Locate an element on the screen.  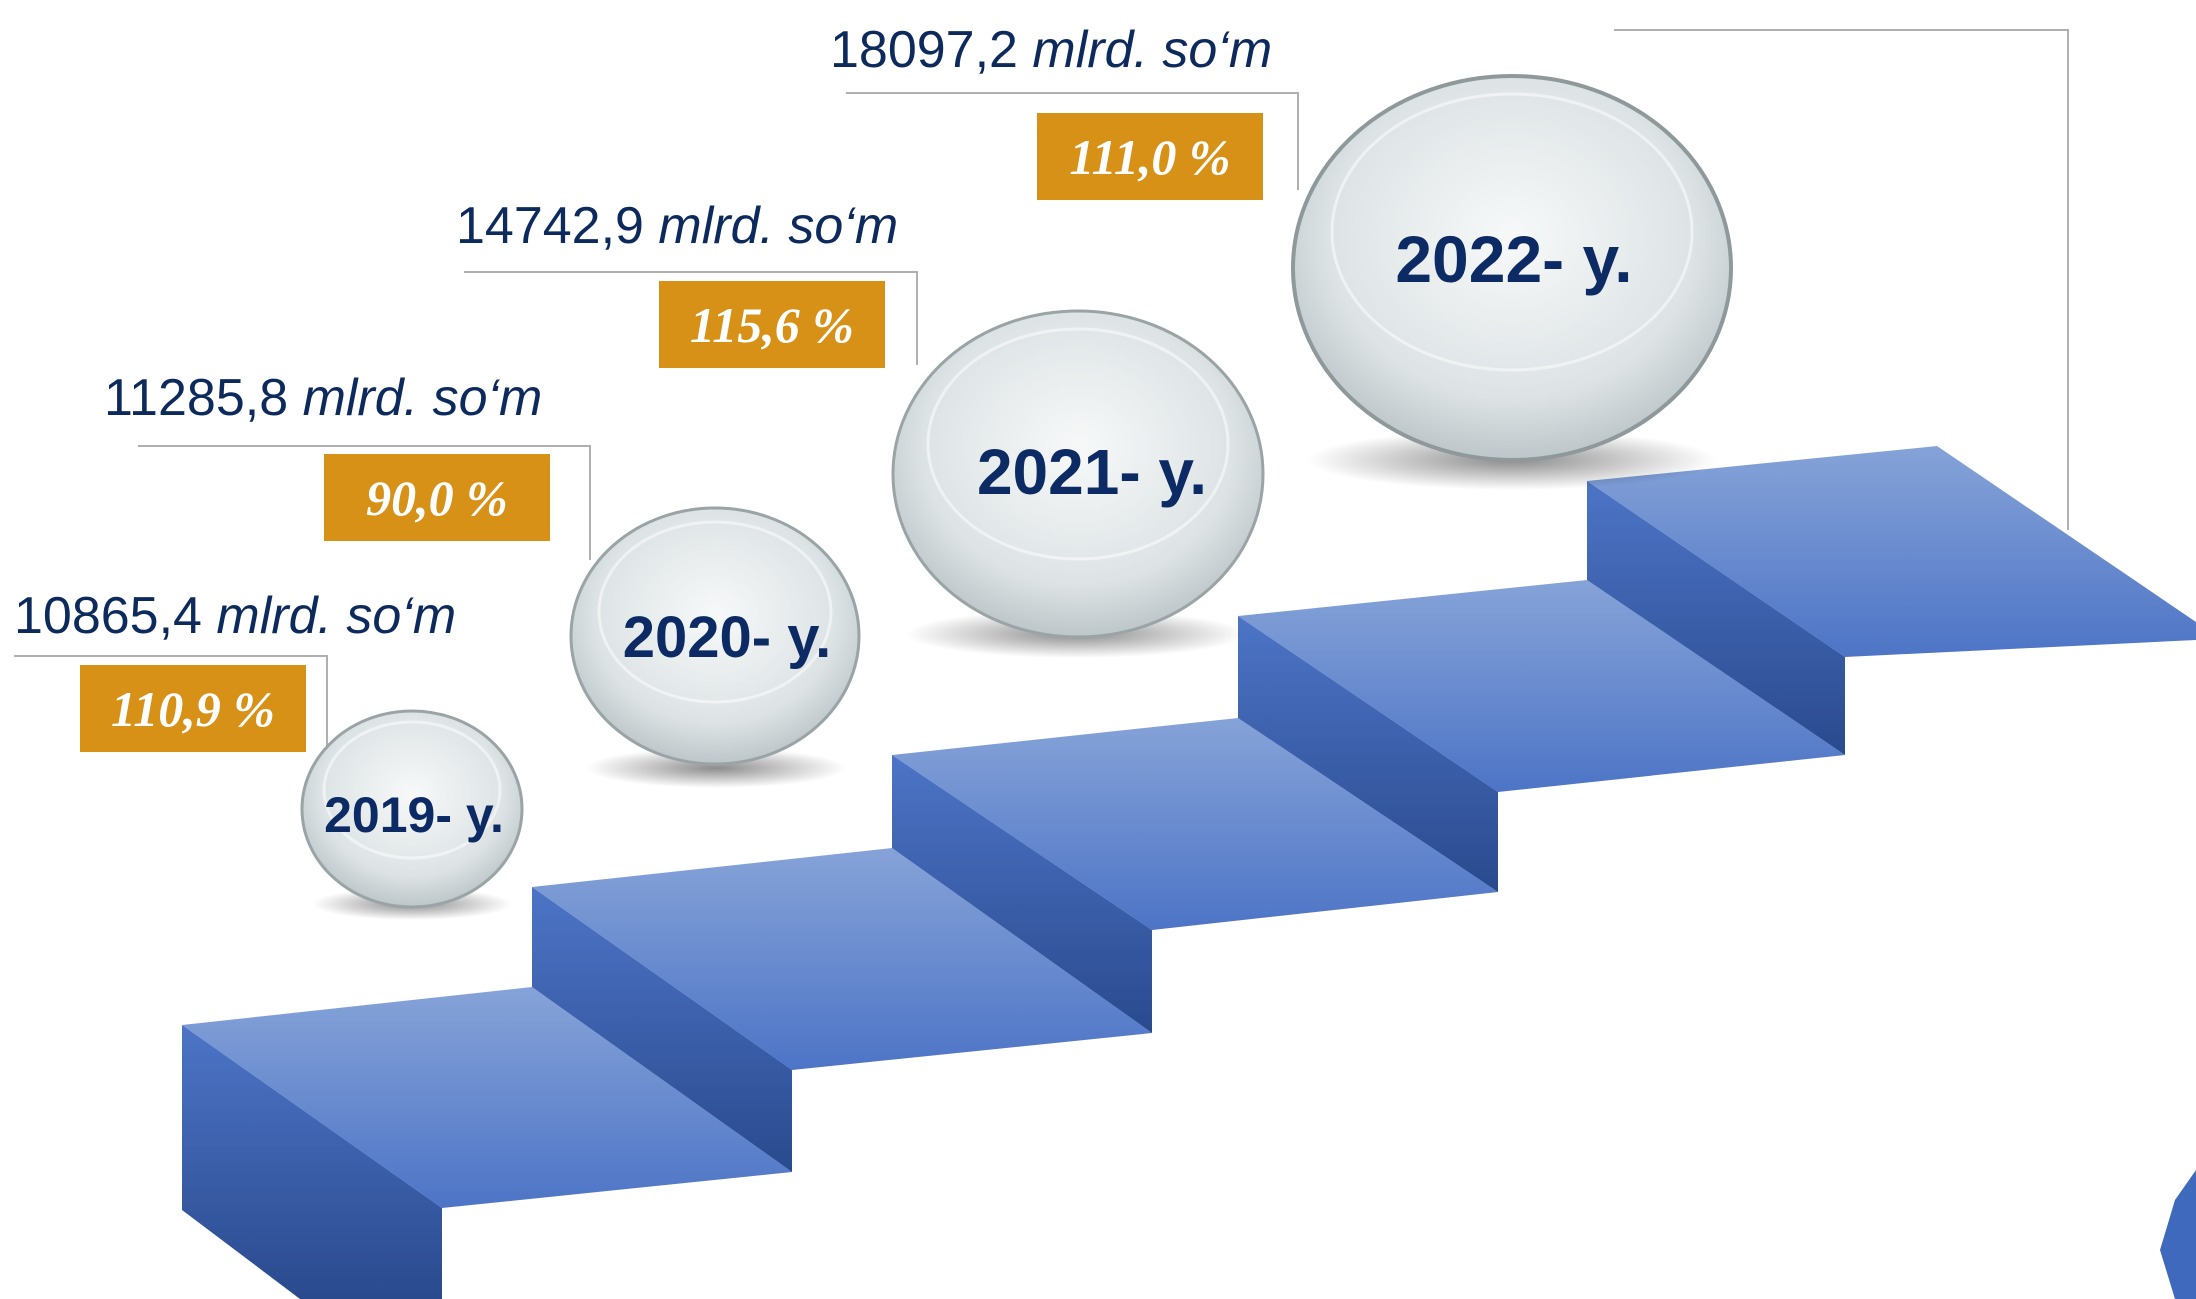
step-2-tread is located at coordinates (842, 959).